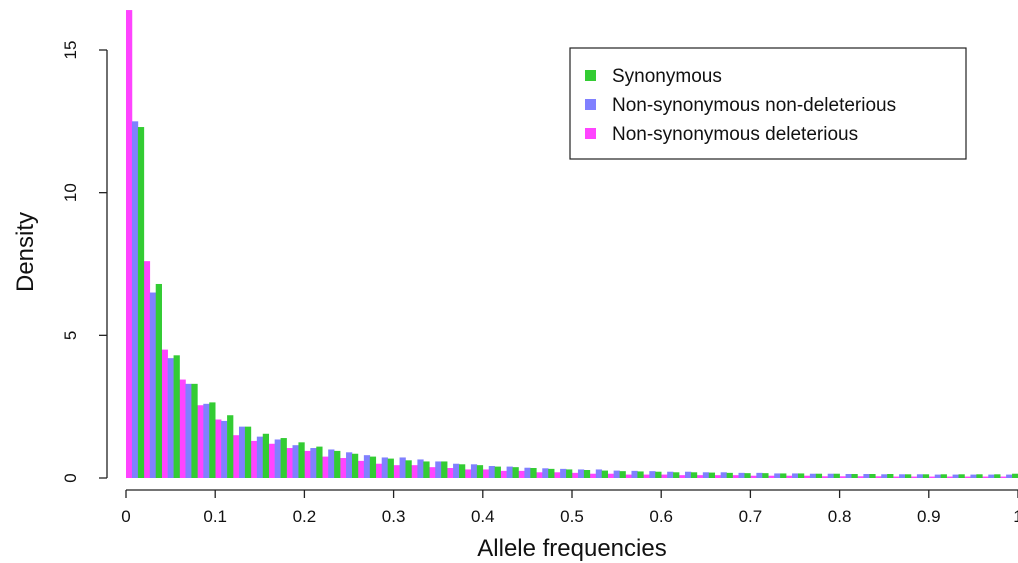 Image resolution: width=1018 pixels, height=563 pixels. What do you see at coordinates (569, 507) in the screenshot?
I see `x-axis: 0 0.1 0.2 0.3 0.4 0.5 0.6 0.7 0.8 0.9 1` at bounding box center [569, 507].